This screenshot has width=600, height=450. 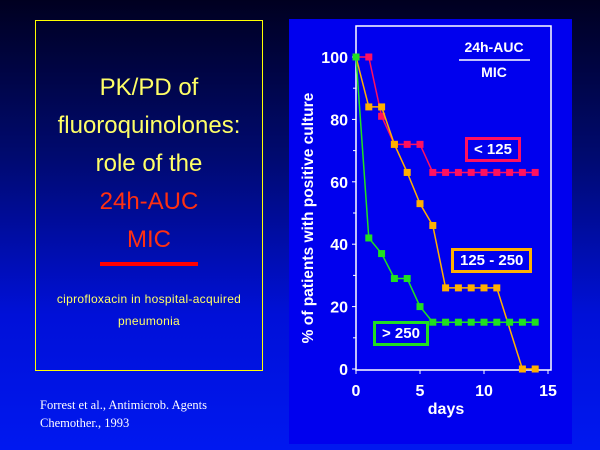 I want to click on legend-125-250: 125 - 250, so click(x=492, y=260).